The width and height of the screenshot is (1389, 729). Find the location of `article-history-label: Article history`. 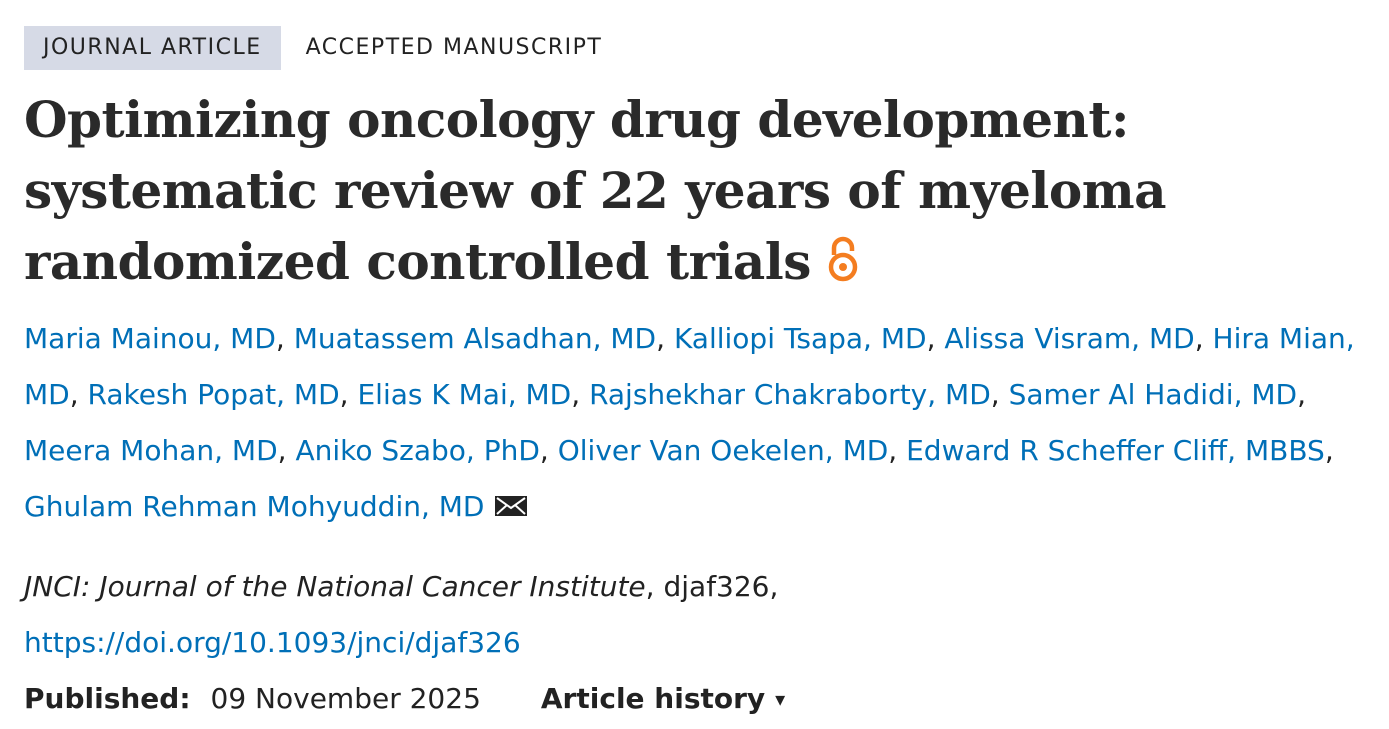

article-history-label: Article history is located at coordinates (653, 698).